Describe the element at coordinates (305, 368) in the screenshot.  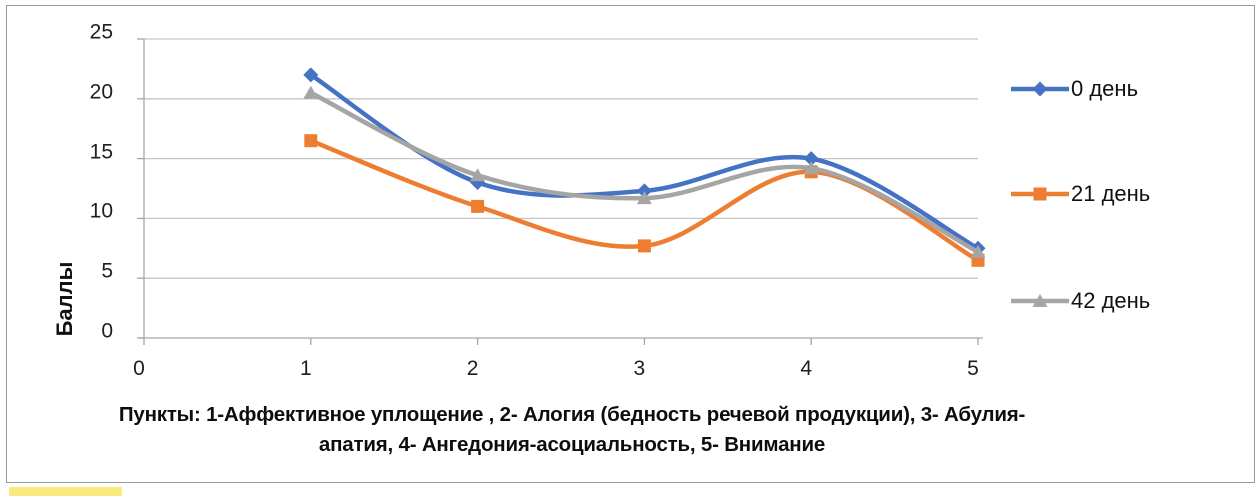
I see `x-tick-label: 1` at that location.